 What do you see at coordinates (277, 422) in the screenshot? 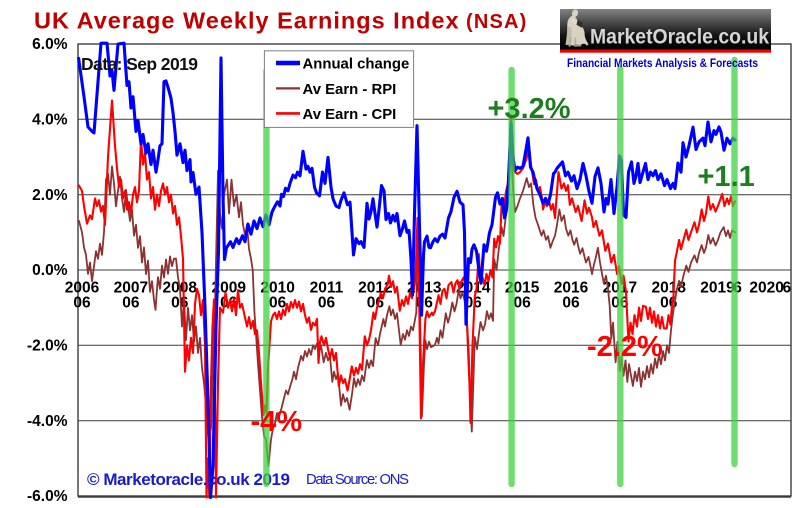
I see `svg-text: -4%` at bounding box center [277, 422].